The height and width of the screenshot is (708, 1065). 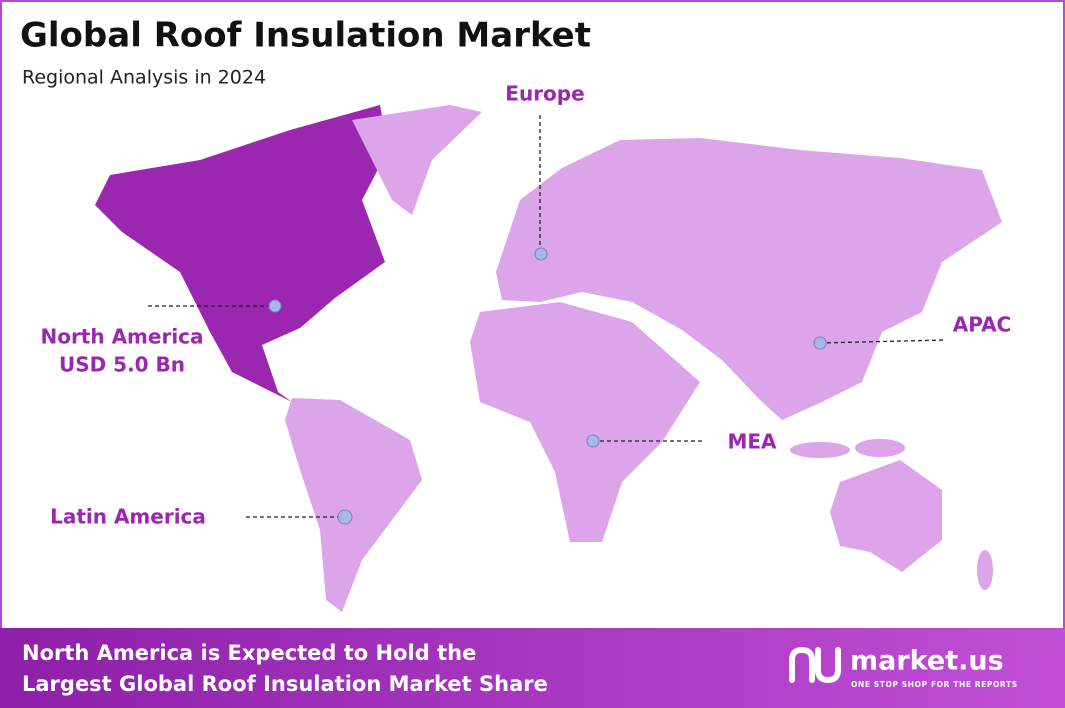 What do you see at coordinates (927, 661) in the screenshot?
I see `brand-name: market.us` at bounding box center [927, 661].